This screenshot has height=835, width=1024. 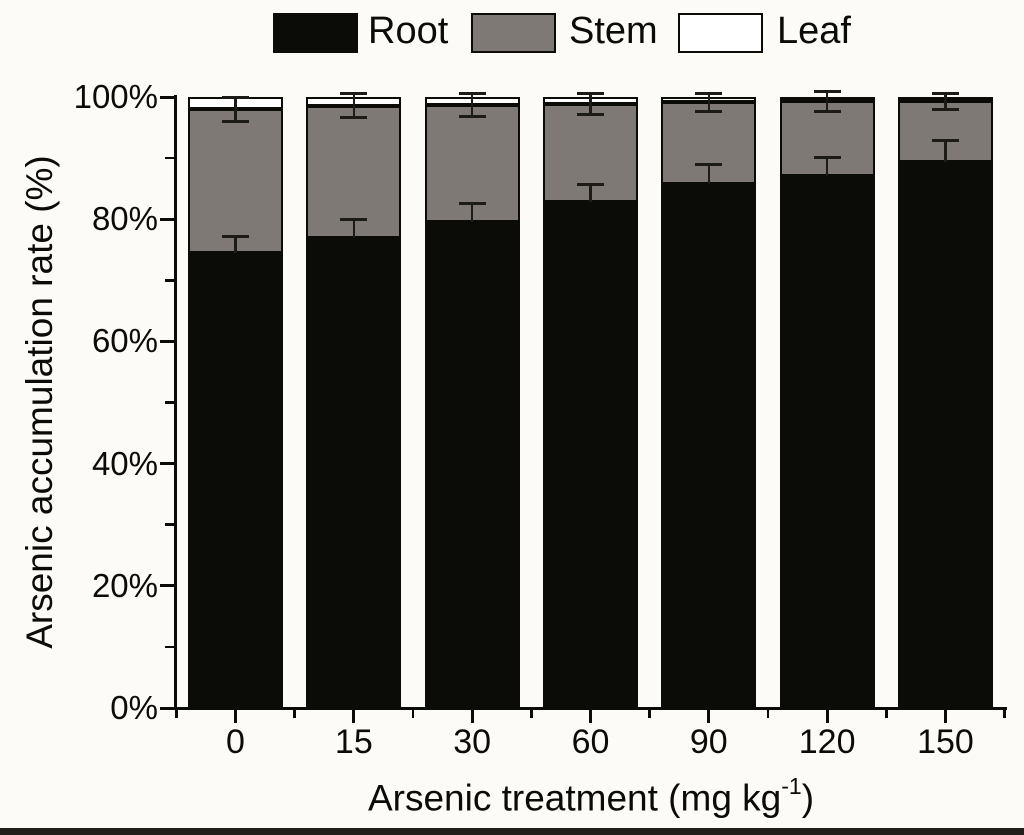 What do you see at coordinates (124, 585) in the screenshot?
I see `y-tick-label: 20%` at bounding box center [124, 585].